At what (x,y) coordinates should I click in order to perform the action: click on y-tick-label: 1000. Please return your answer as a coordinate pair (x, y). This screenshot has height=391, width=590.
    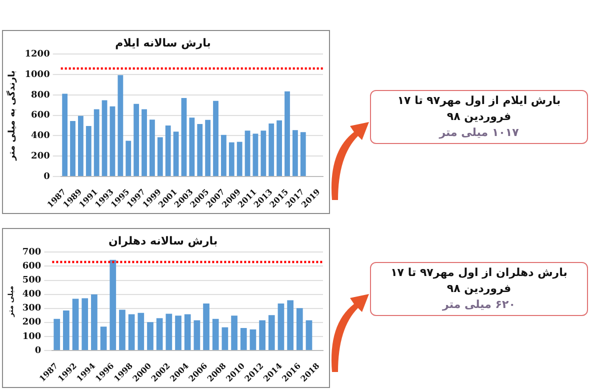
    Looking at the image, I should click on (37, 75).